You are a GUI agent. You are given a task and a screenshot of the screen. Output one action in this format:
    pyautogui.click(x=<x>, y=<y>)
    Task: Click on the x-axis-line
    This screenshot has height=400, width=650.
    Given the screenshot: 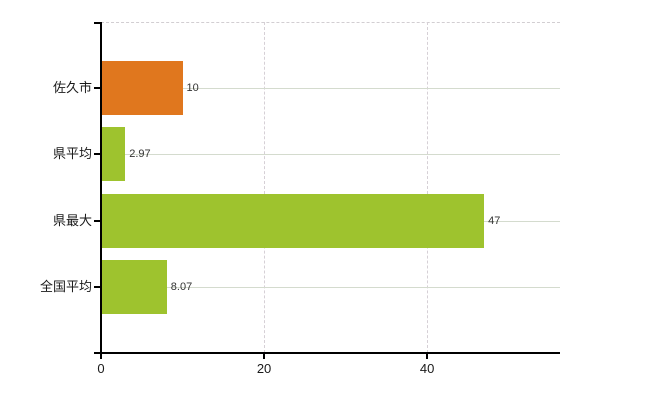 What is the action you would take?
    pyautogui.click(x=327, y=353)
    